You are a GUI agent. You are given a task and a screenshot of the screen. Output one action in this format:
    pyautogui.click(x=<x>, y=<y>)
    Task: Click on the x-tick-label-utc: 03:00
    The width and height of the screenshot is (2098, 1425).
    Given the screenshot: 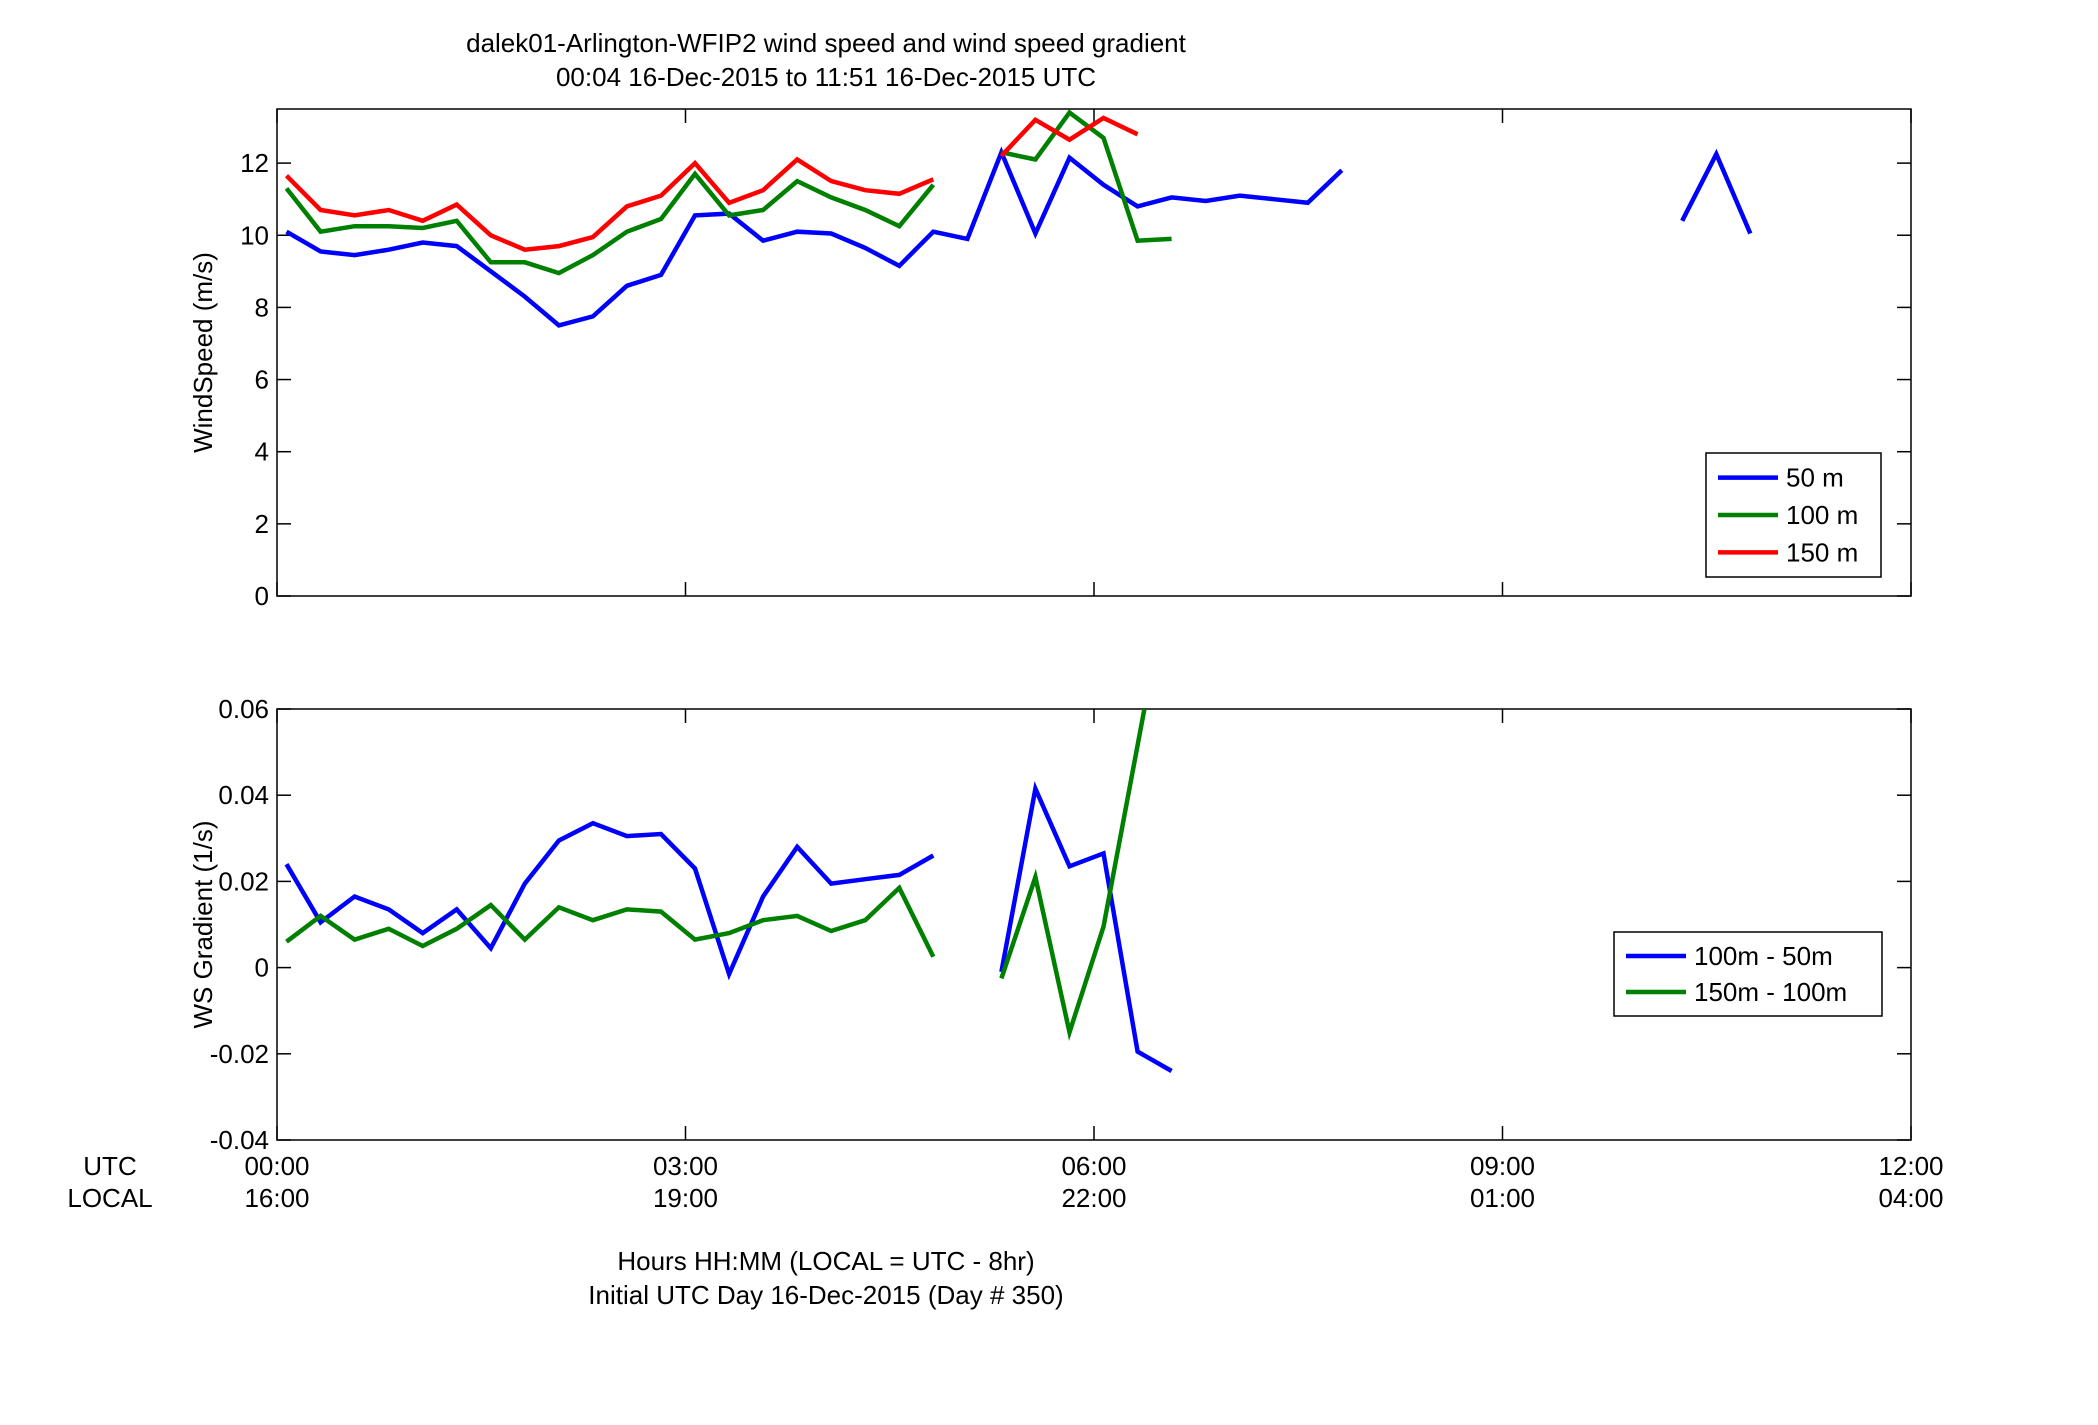 What is the action you would take?
    pyautogui.click(x=685, y=1166)
    